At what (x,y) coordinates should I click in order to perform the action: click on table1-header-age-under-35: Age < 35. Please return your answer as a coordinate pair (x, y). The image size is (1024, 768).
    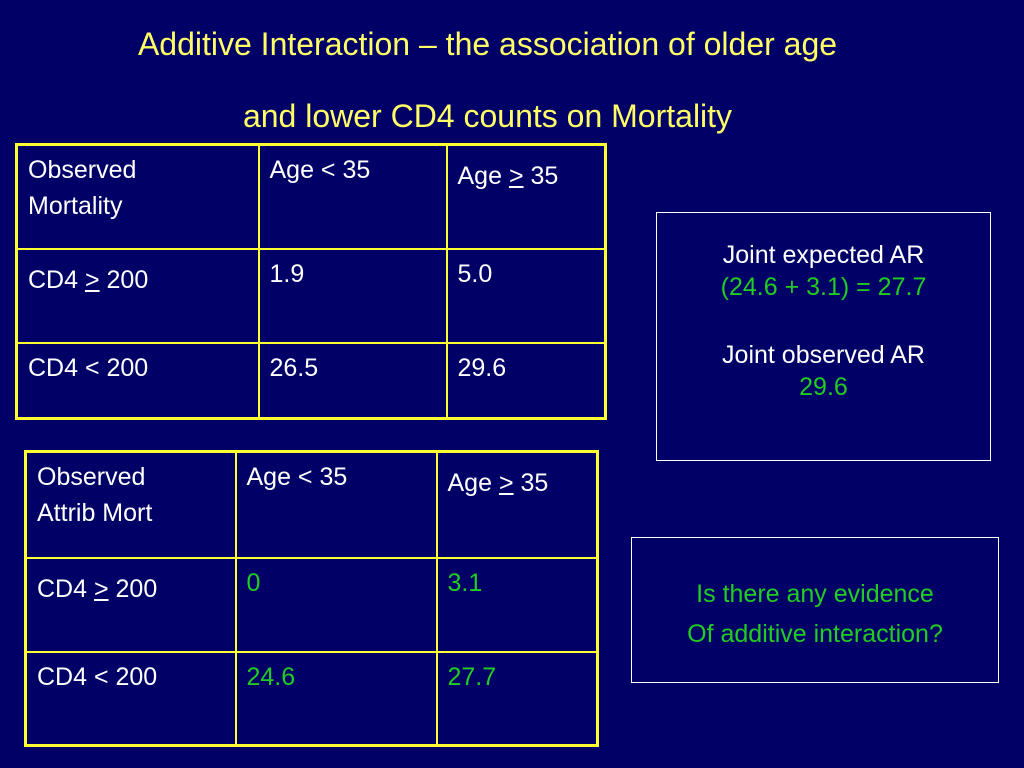
    Looking at the image, I should click on (352, 196).